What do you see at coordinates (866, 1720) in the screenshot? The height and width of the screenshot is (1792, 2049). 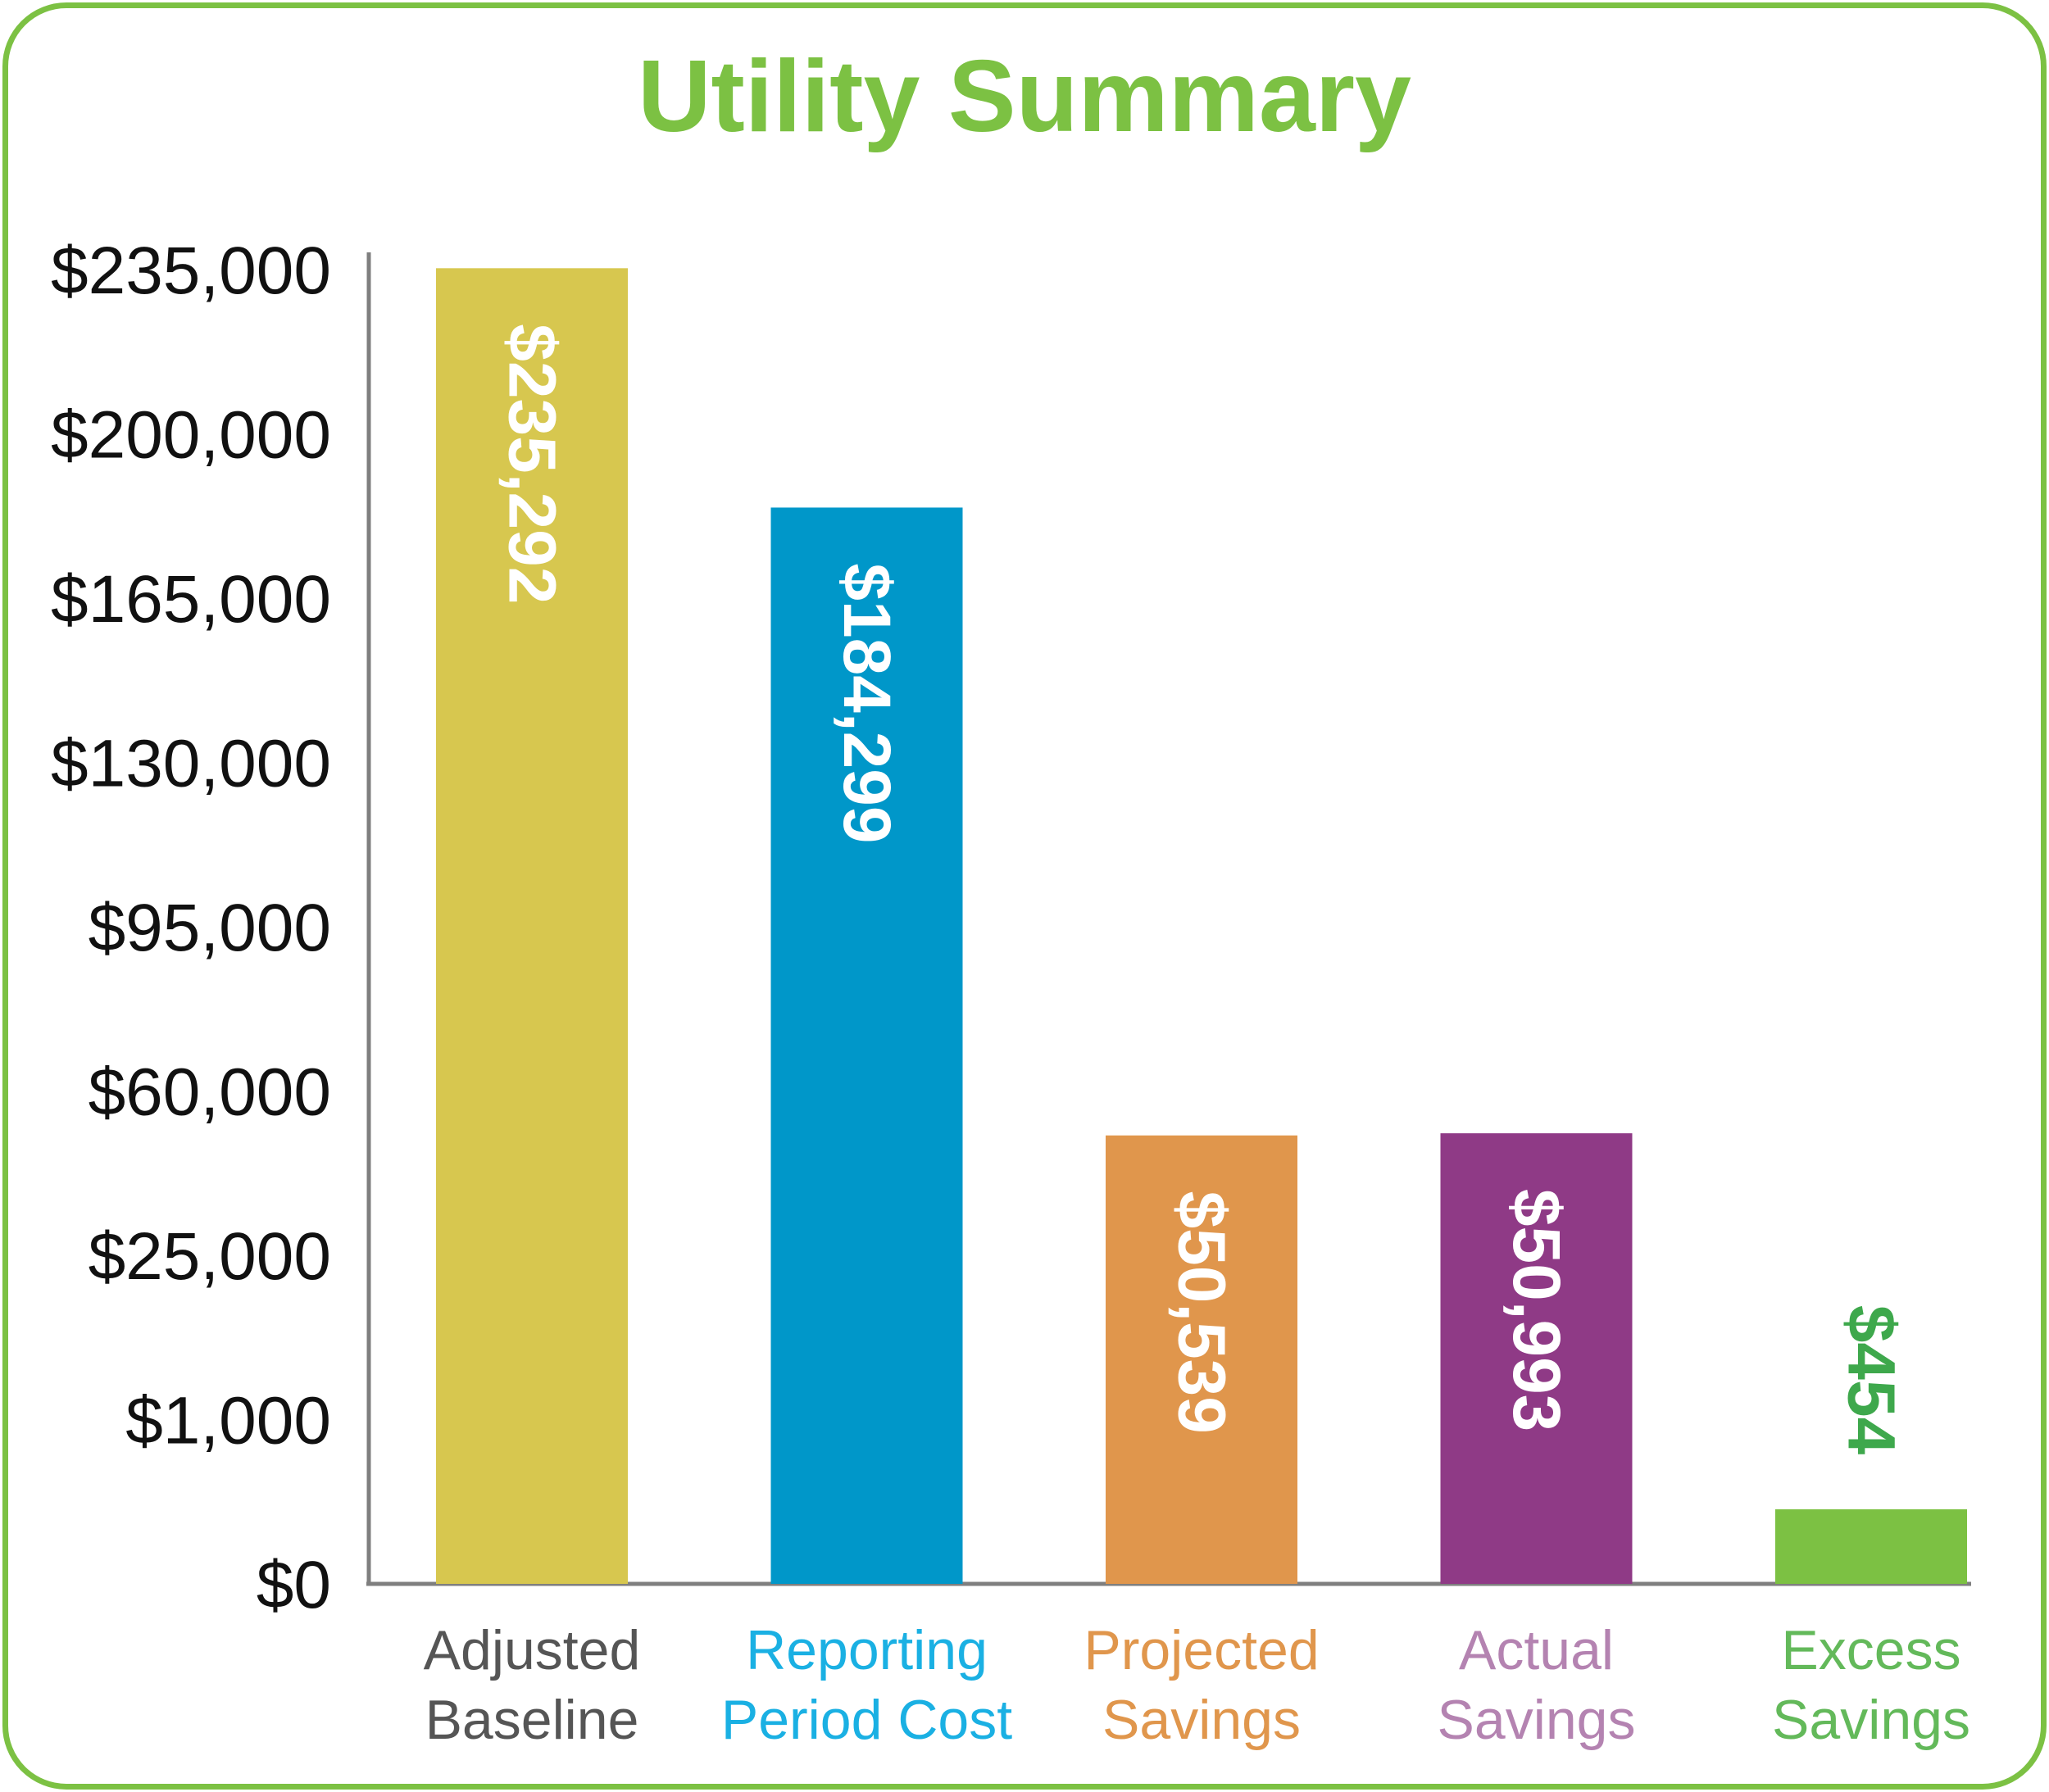 I see `category-label-line2: Period Cost` at bounding box center [866, 1720].